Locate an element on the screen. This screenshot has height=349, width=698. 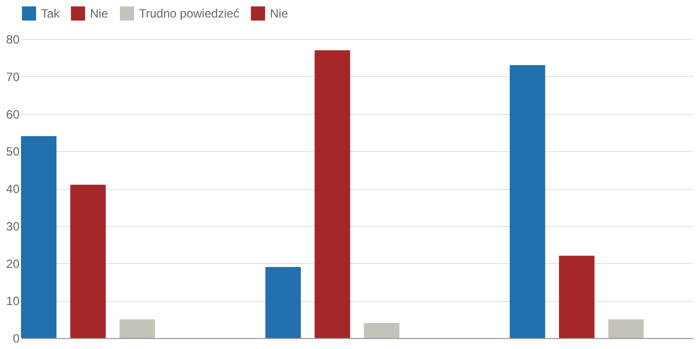
y-tick-label: 0 is located at coordinates (16, 339).